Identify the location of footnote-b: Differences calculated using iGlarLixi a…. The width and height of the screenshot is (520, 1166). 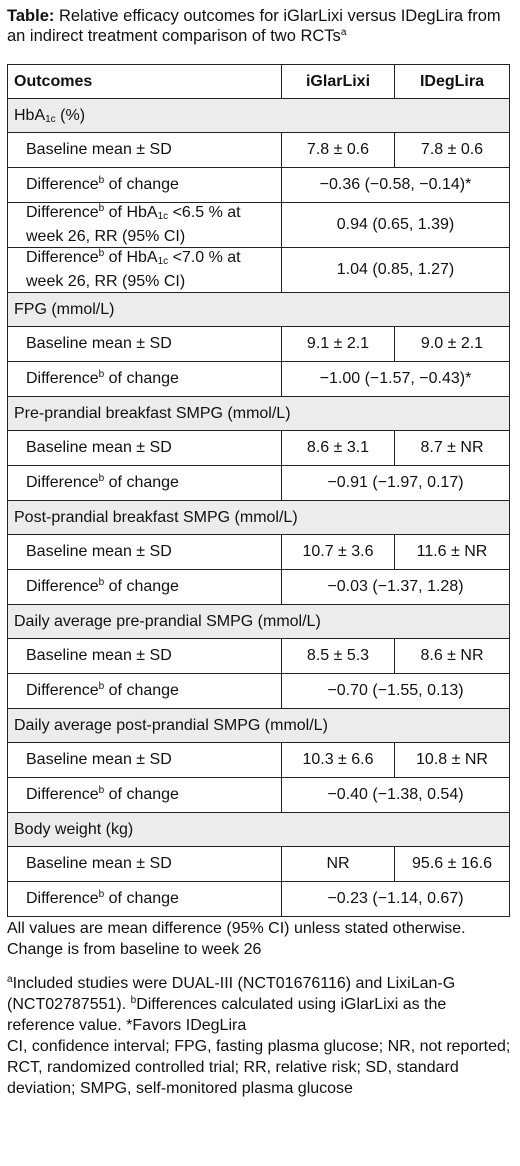
(227, 1015).